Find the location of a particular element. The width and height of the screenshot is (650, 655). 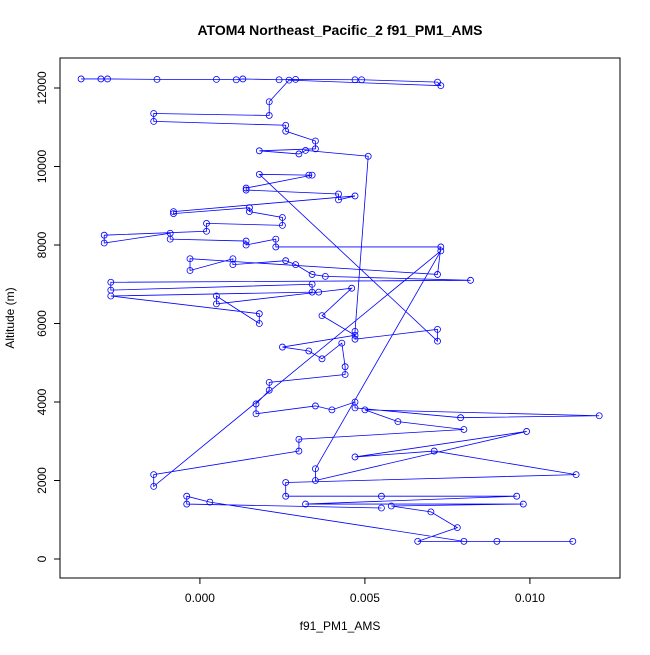

y-tick-label: 6000 is located at coordinates (42, 323).